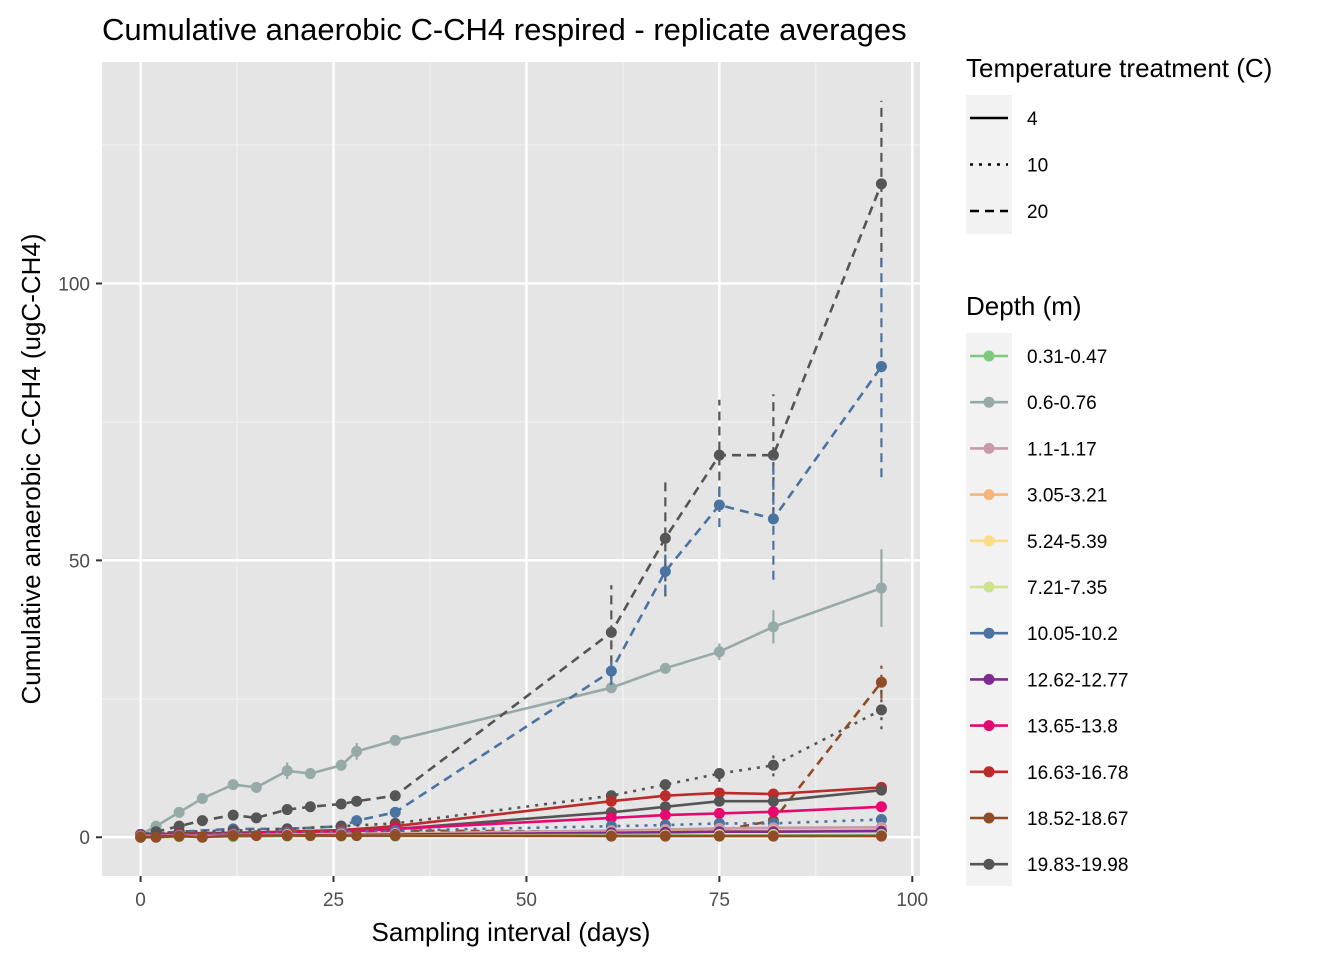  I want to click on series-line, so click(511, 836).